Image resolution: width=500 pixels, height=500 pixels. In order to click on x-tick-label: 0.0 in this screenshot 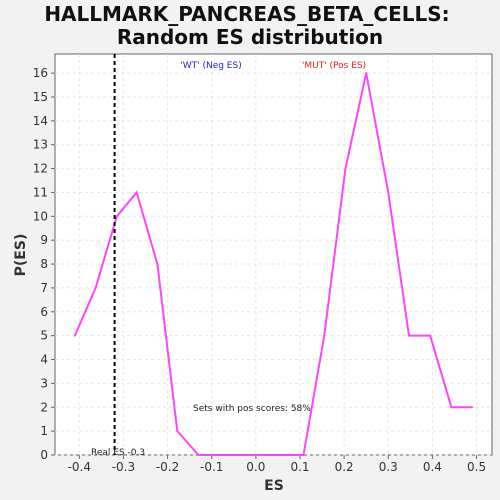, I will do `click(255, 467)`.